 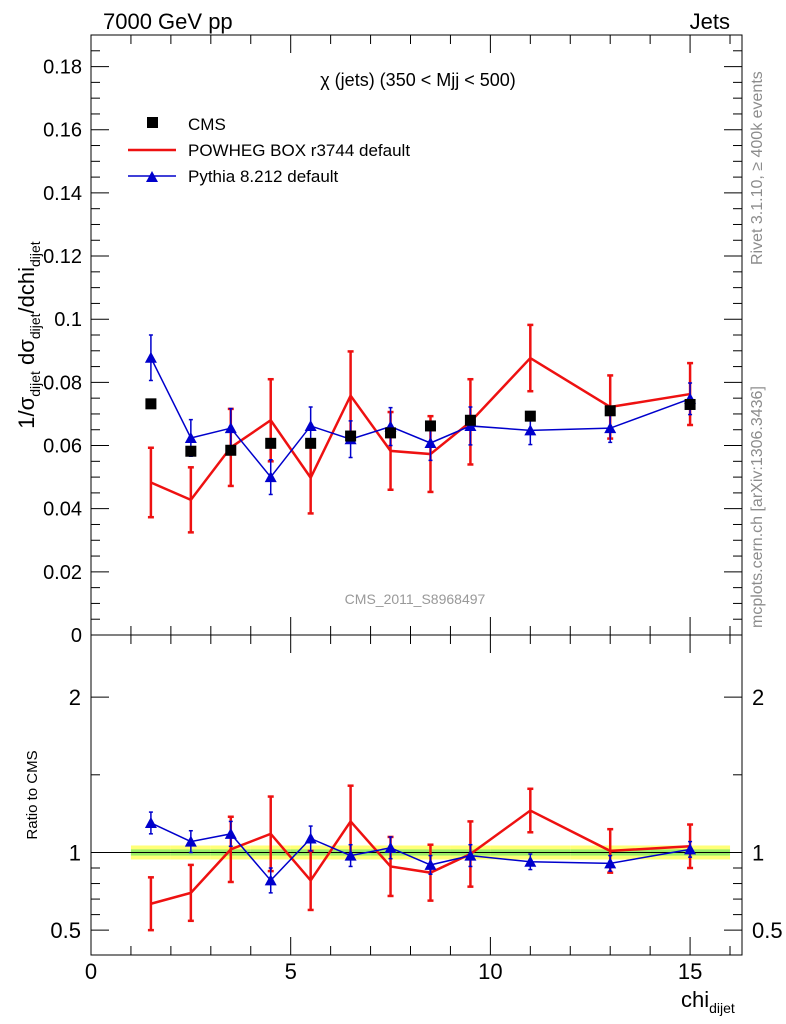 I want to click on x-tick-label: 5, so click(x=291, y=971).